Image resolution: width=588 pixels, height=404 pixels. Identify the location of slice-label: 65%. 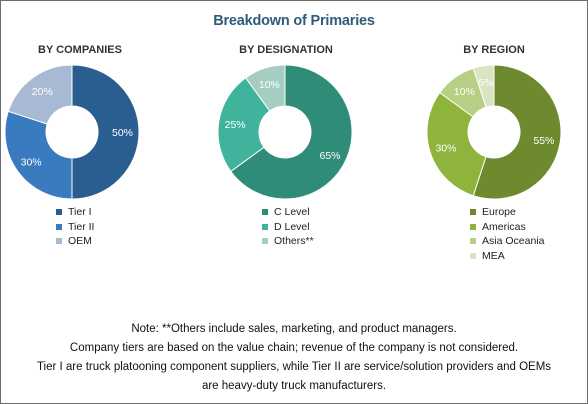
(329, 156).